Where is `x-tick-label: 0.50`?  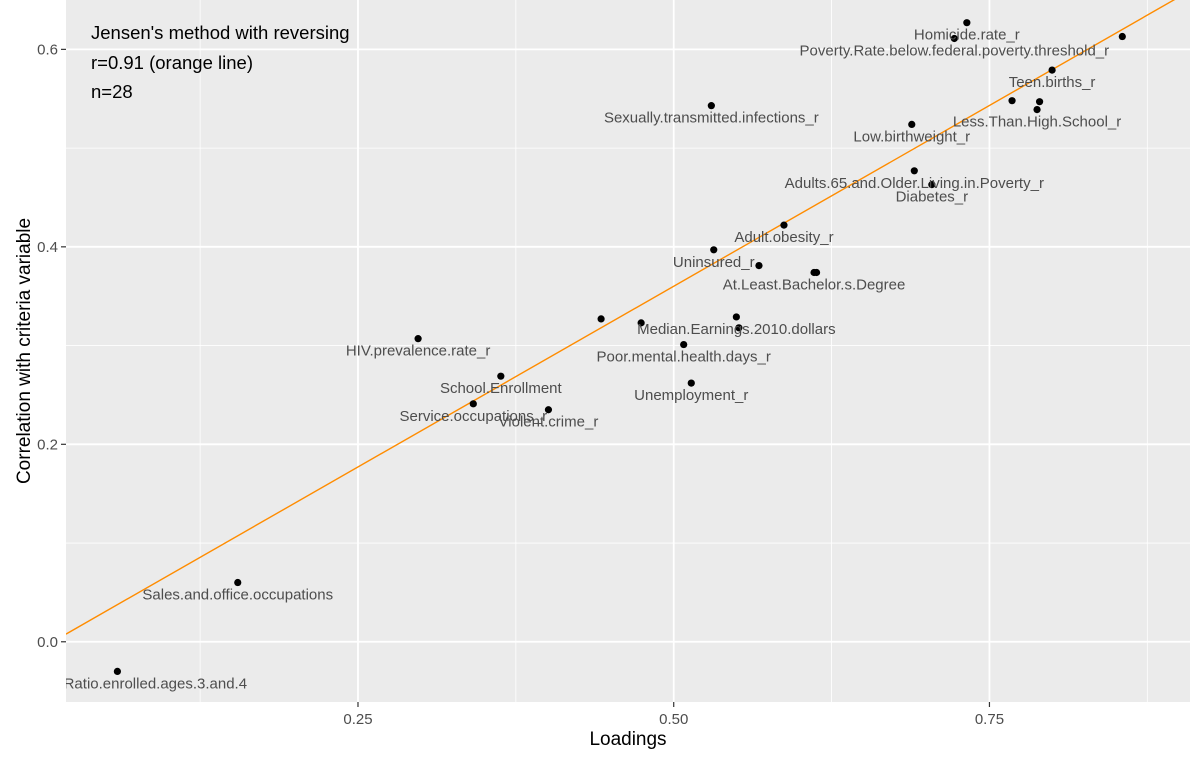
x-tick-label: 0.50 is located at coordinates (673, 719).